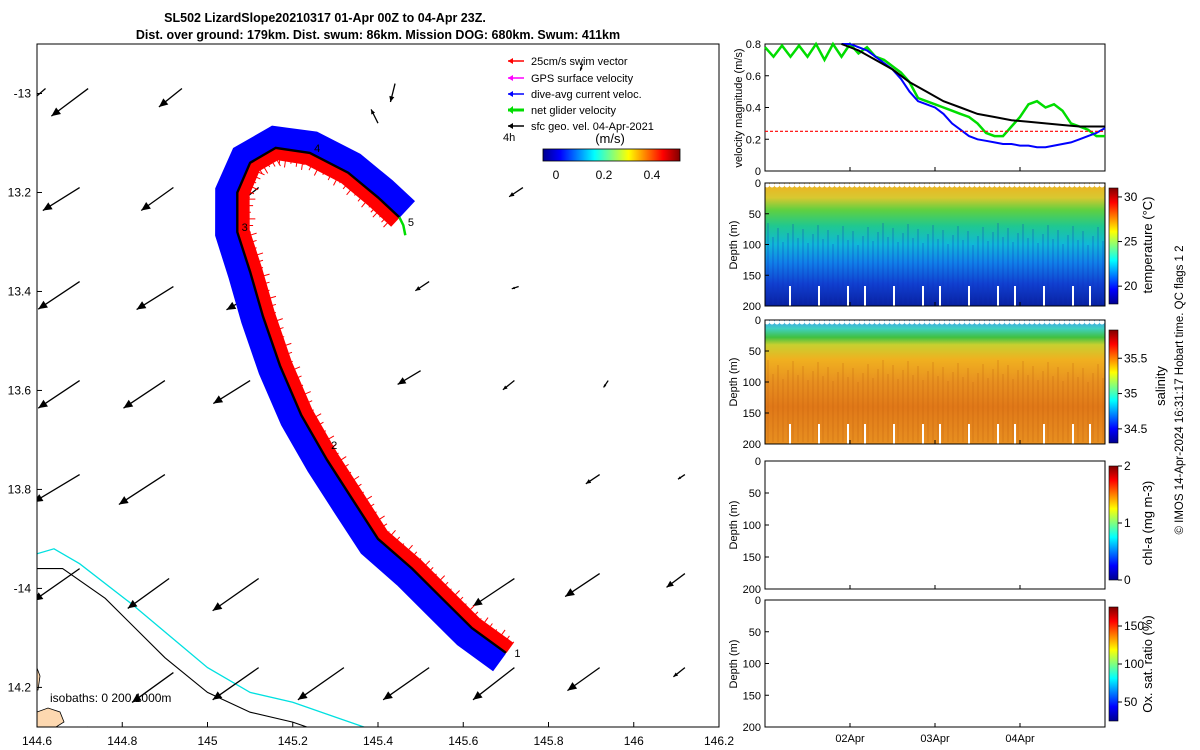  What do you see at coordinates (581, 127) in the screenshot?
I see `legend-sfc-geo-velocity: sfc geo. vel. 04-Apr-2021` at bounding box center [581, 127].